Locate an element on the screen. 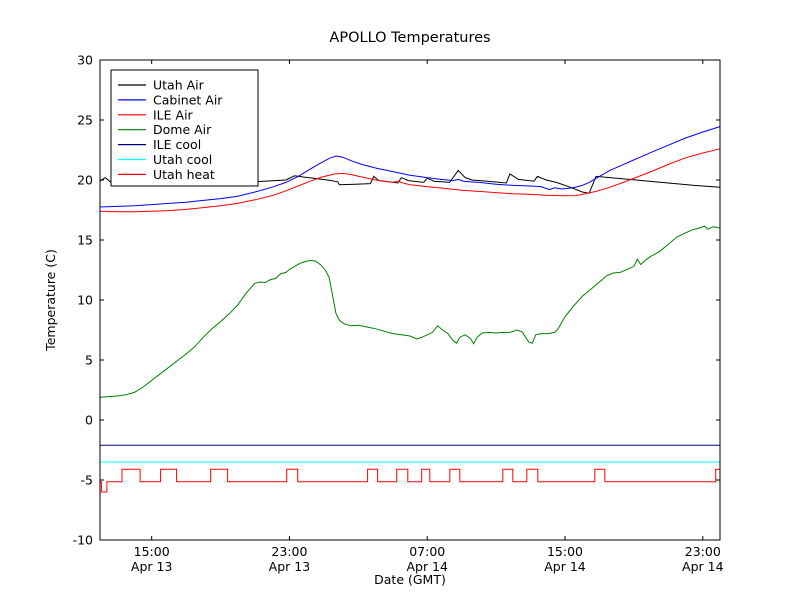 This screenshot has height=600, width=800. legend-label: Utah cool is located at coordinates (182, 159).